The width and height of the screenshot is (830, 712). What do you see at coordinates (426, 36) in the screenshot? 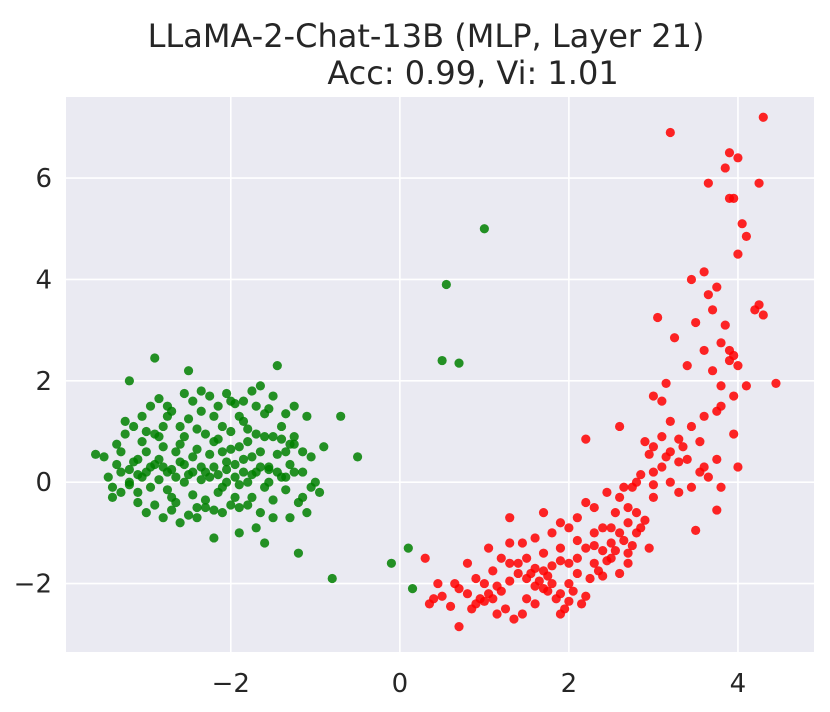
I see `chart-title: LLaMA-2-Chat-13B (MLP, Layer 21)` at bounding box center [426, 36].